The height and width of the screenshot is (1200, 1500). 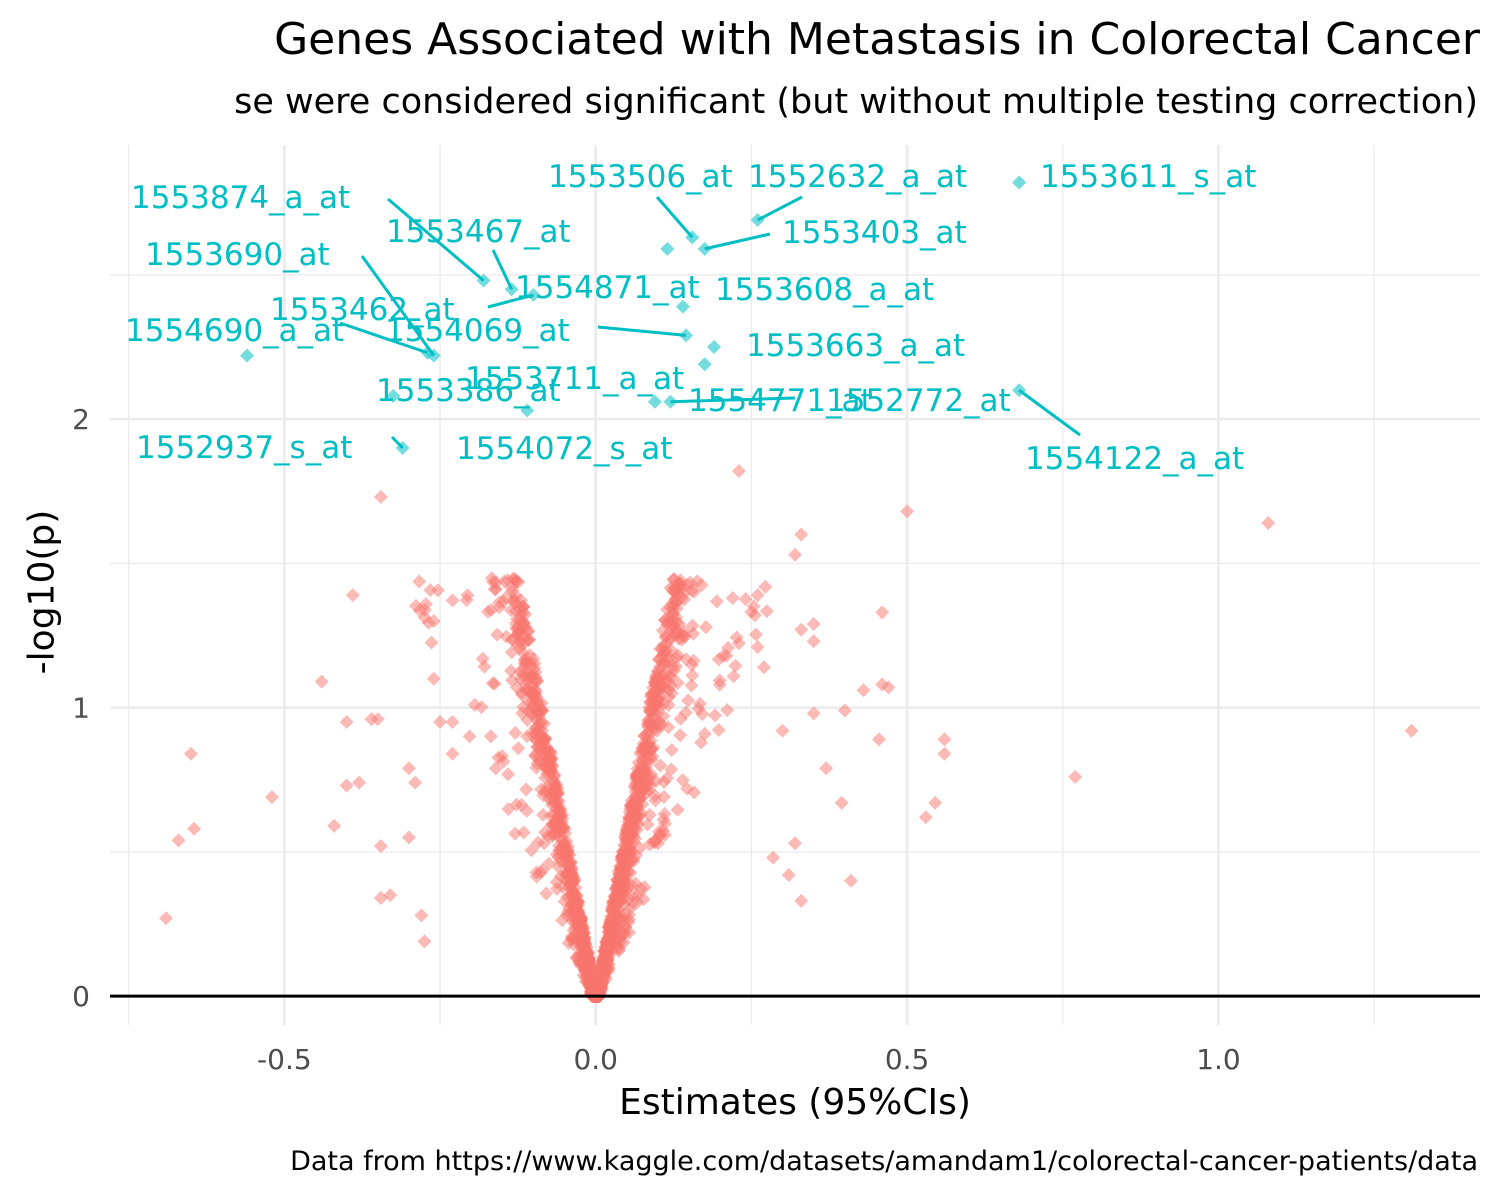 I want to click on y-tick-label: 2, so click(x=81, y=419).